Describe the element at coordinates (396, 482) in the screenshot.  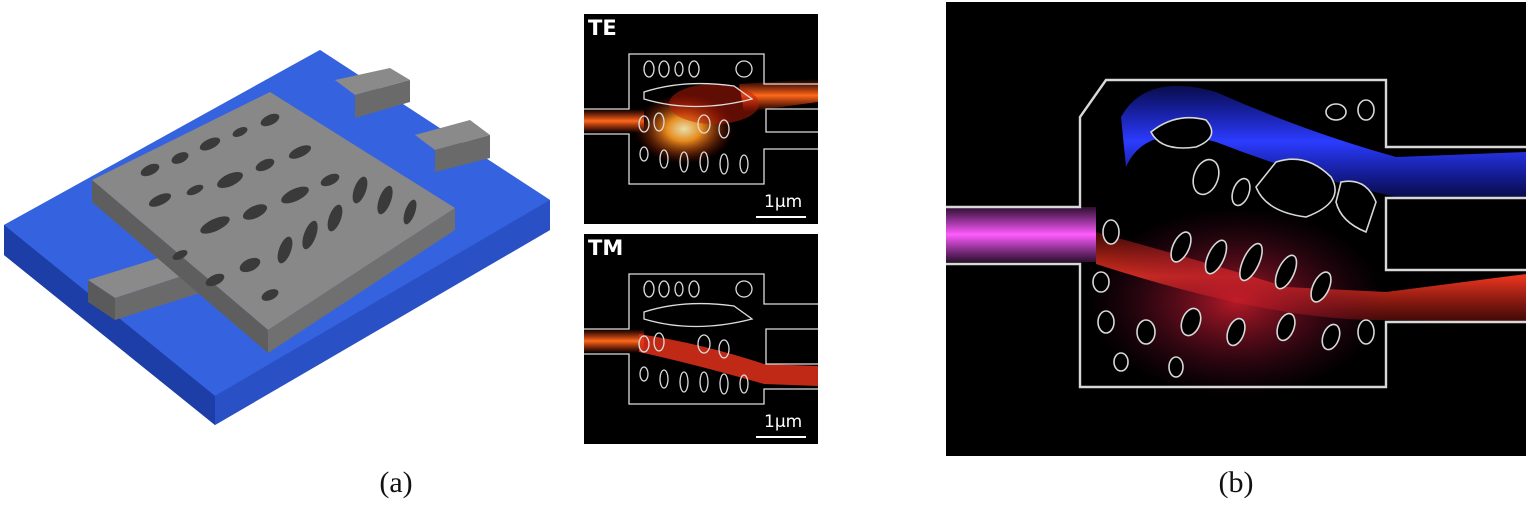
I see `panel-a-label: (a)` at that location.